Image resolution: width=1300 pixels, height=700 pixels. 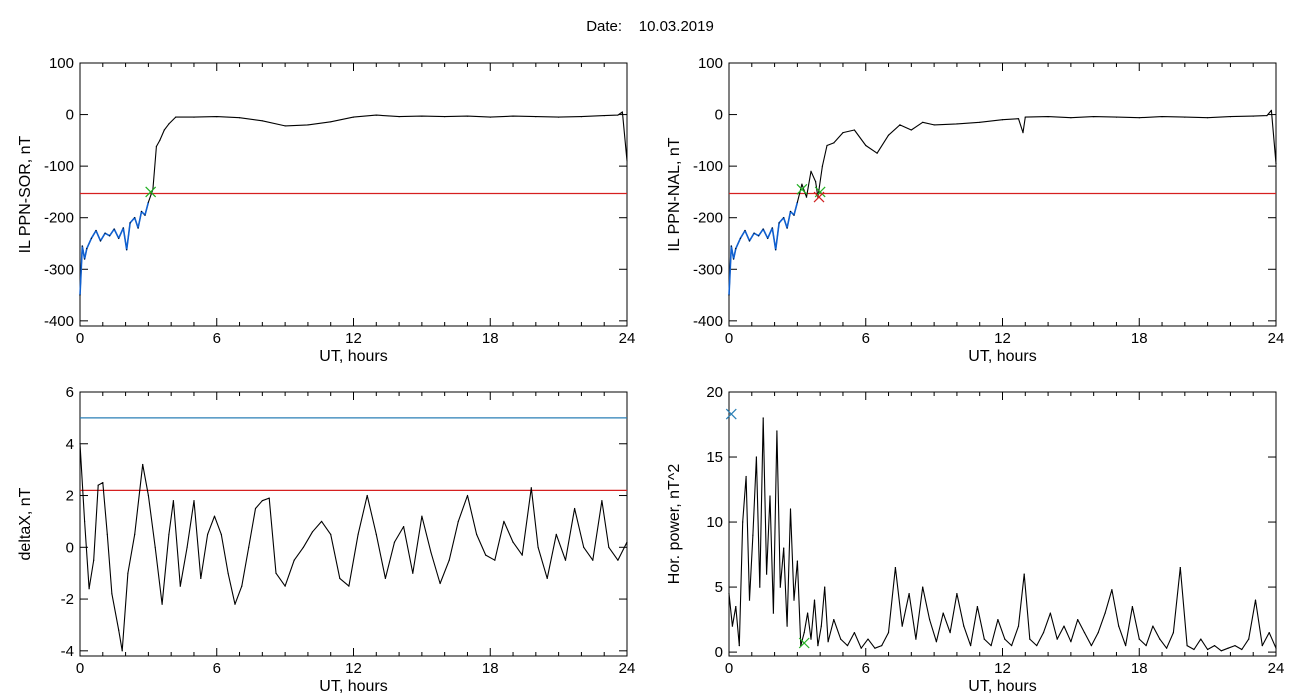 What do you see at coordinates (866, 338) in the screenshot?
I see `x-tick-label: 6` at bounding box center [866, 338].